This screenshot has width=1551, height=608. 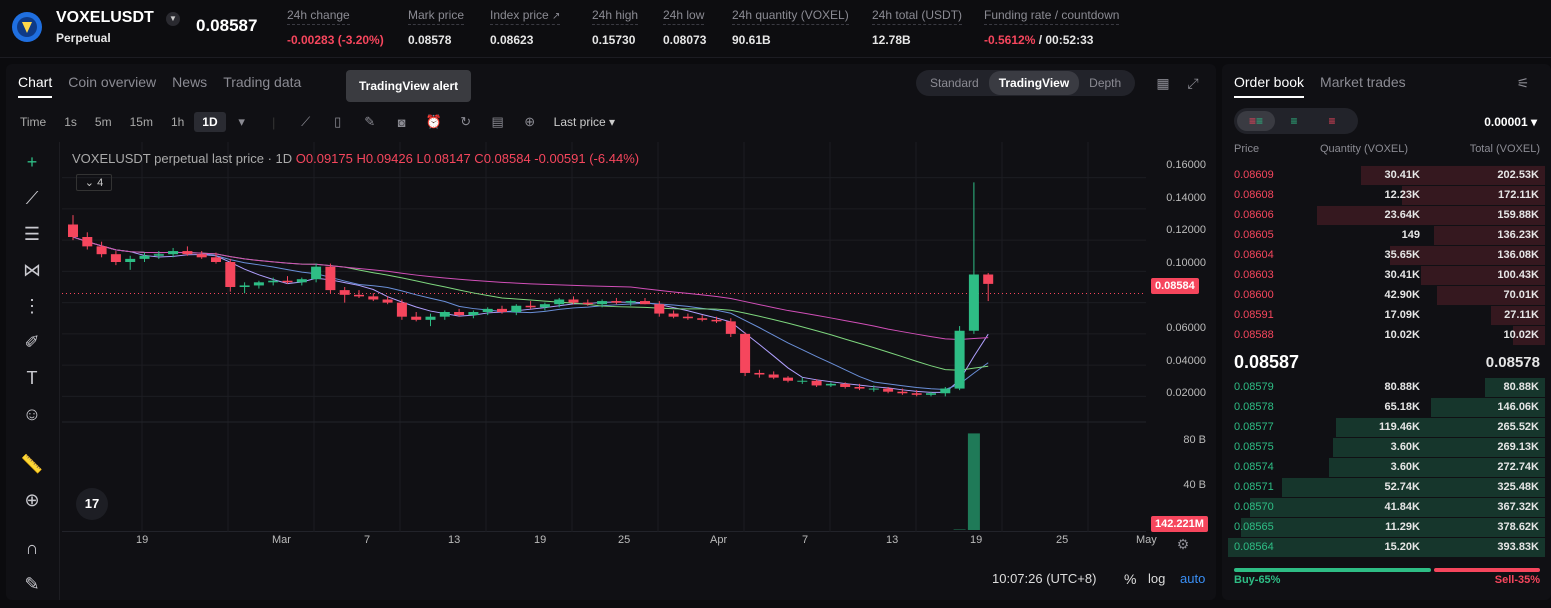 I want to click on lock-drawing-icon: ✎, so click(x=32, y=584).